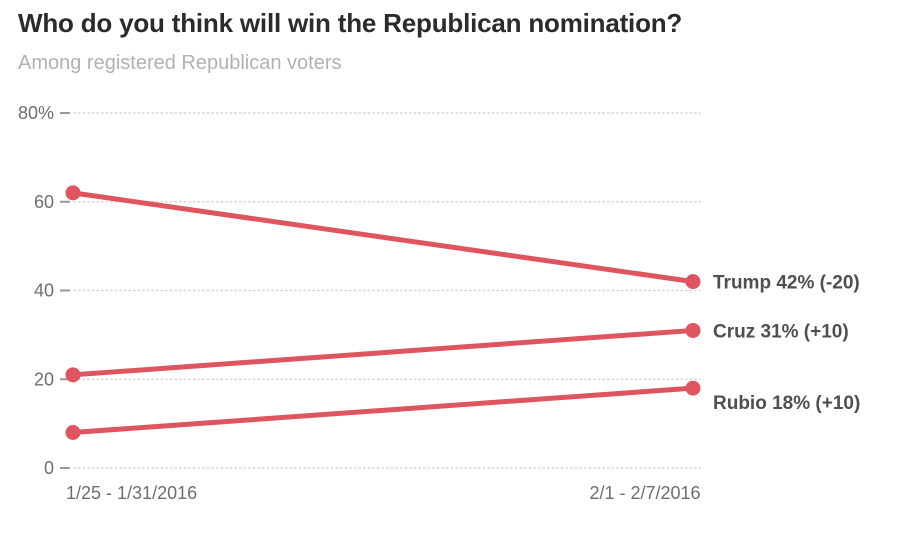 This screenshot has width=900, height=536. What do you see at coordinates (786, 283) in the screenshot?
I see `series-label-trump: Trump 42% (-20)` at bounding box center [786, 283].